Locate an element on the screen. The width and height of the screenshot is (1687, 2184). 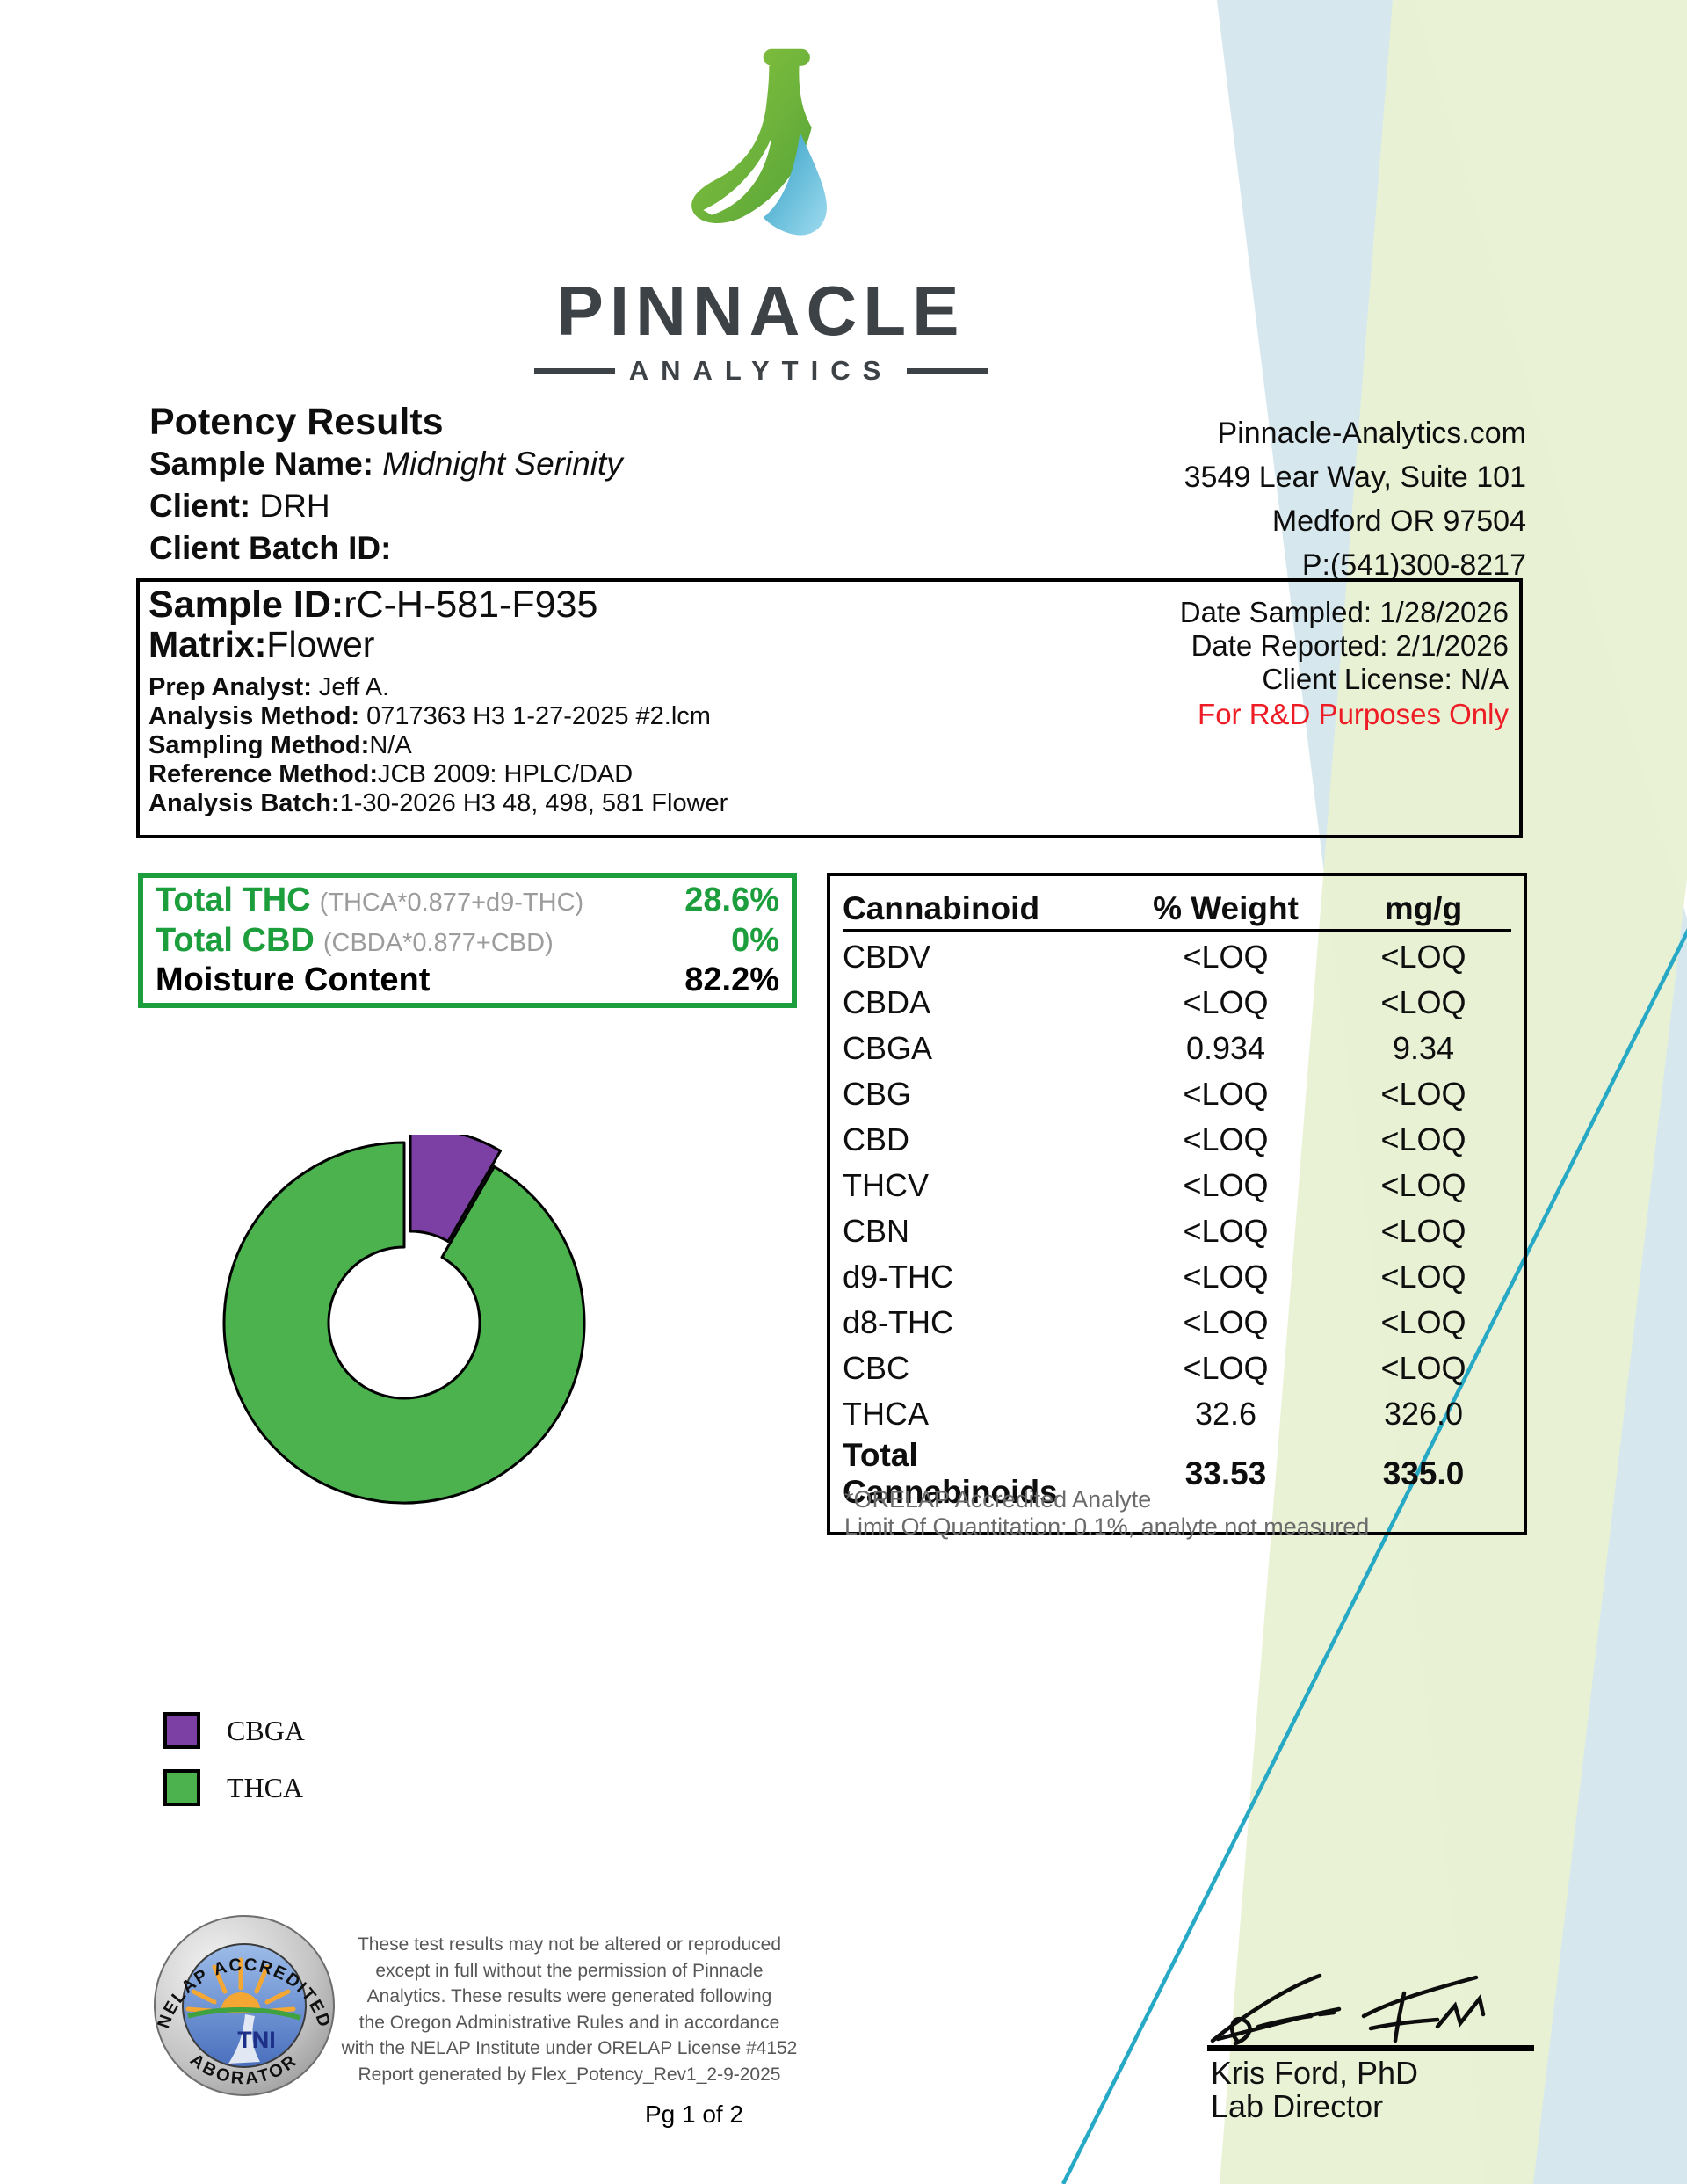
sample-detail-line: Sampling Method:N/A is located at coordinates (280, 745).